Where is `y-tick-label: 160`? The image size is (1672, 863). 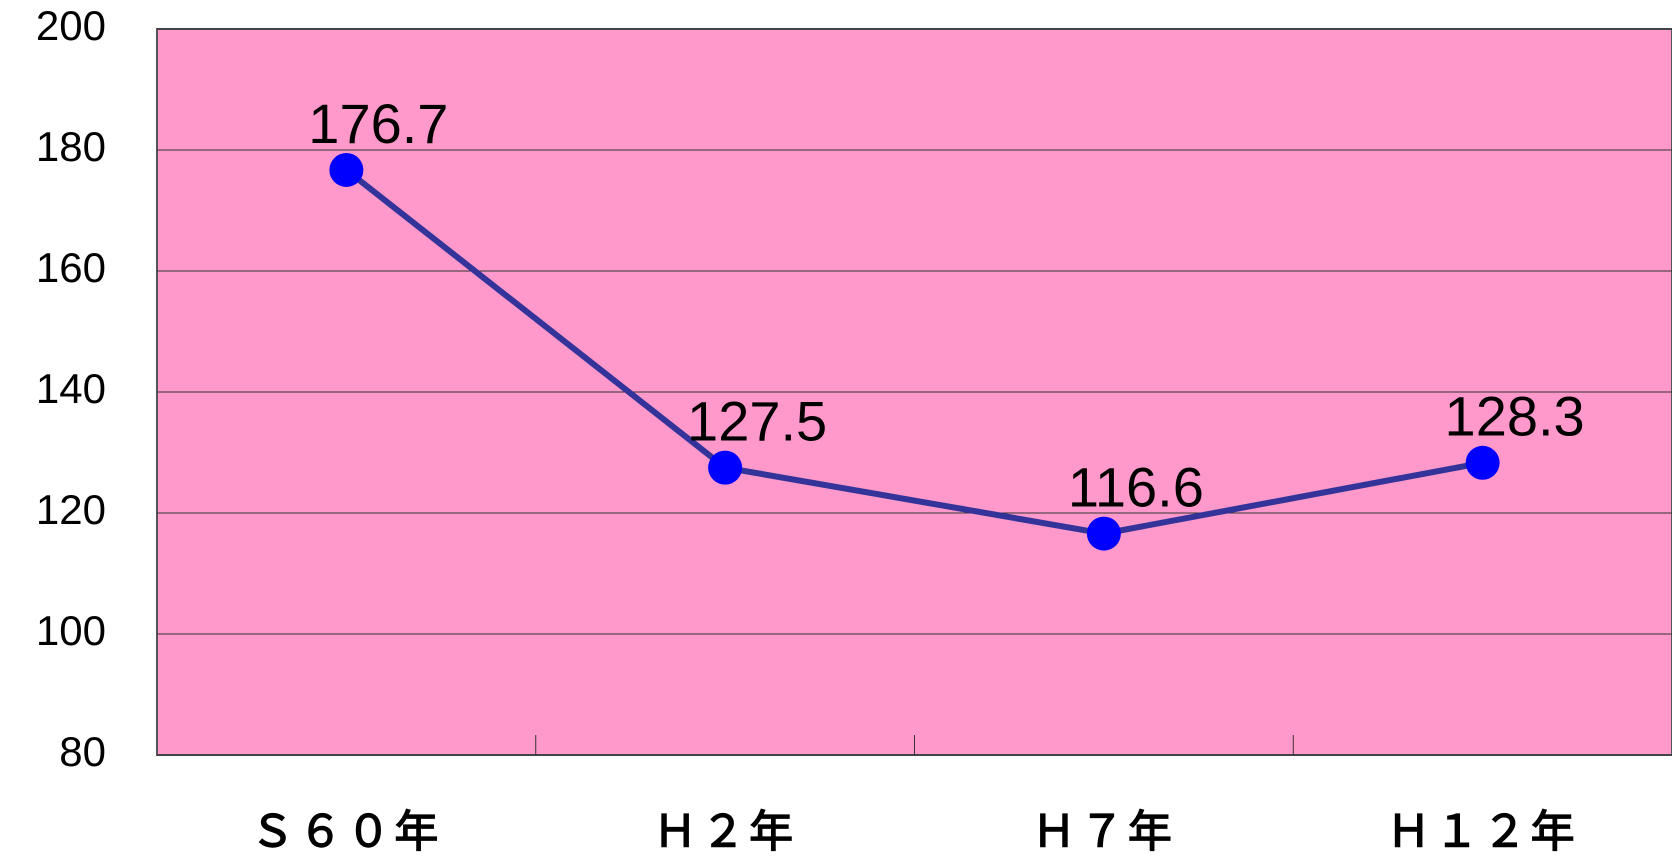 y-tick-label: 160 is located at coordinates (71, 267).